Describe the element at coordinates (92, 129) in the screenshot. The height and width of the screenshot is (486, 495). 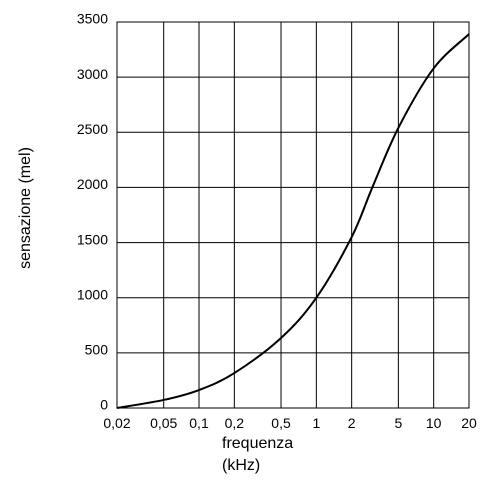
I see `y-tick-label: 2500` at that location.